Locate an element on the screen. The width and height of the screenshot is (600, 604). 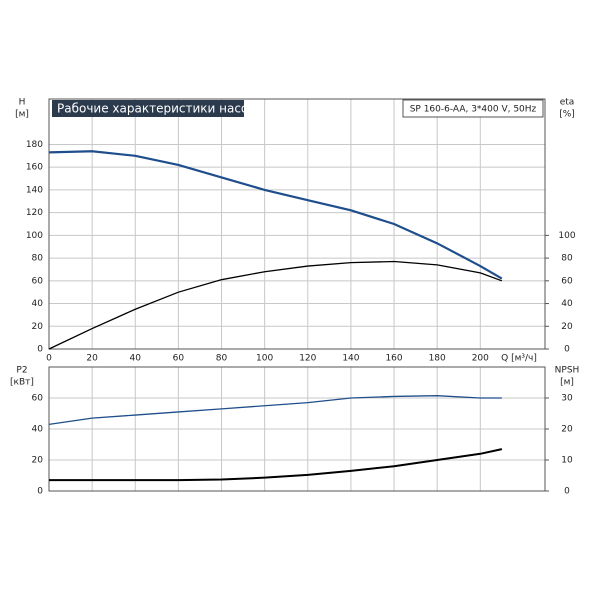
y-tick-label: 120 is located at coordinates (34, 213).